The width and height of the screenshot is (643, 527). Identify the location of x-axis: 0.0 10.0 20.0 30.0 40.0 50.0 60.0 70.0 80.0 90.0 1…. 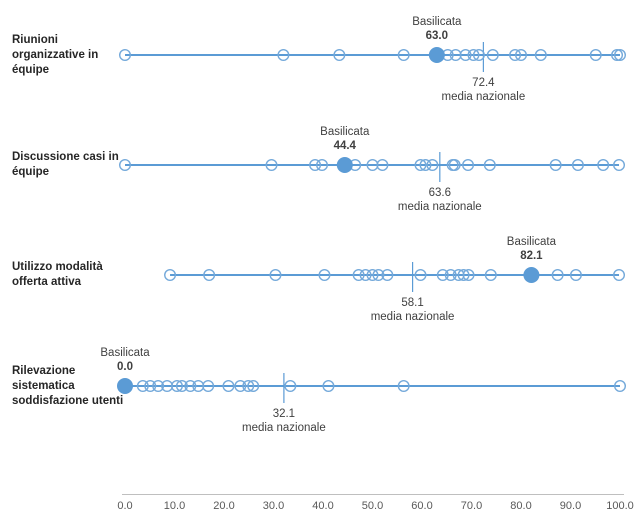
(321, 508).